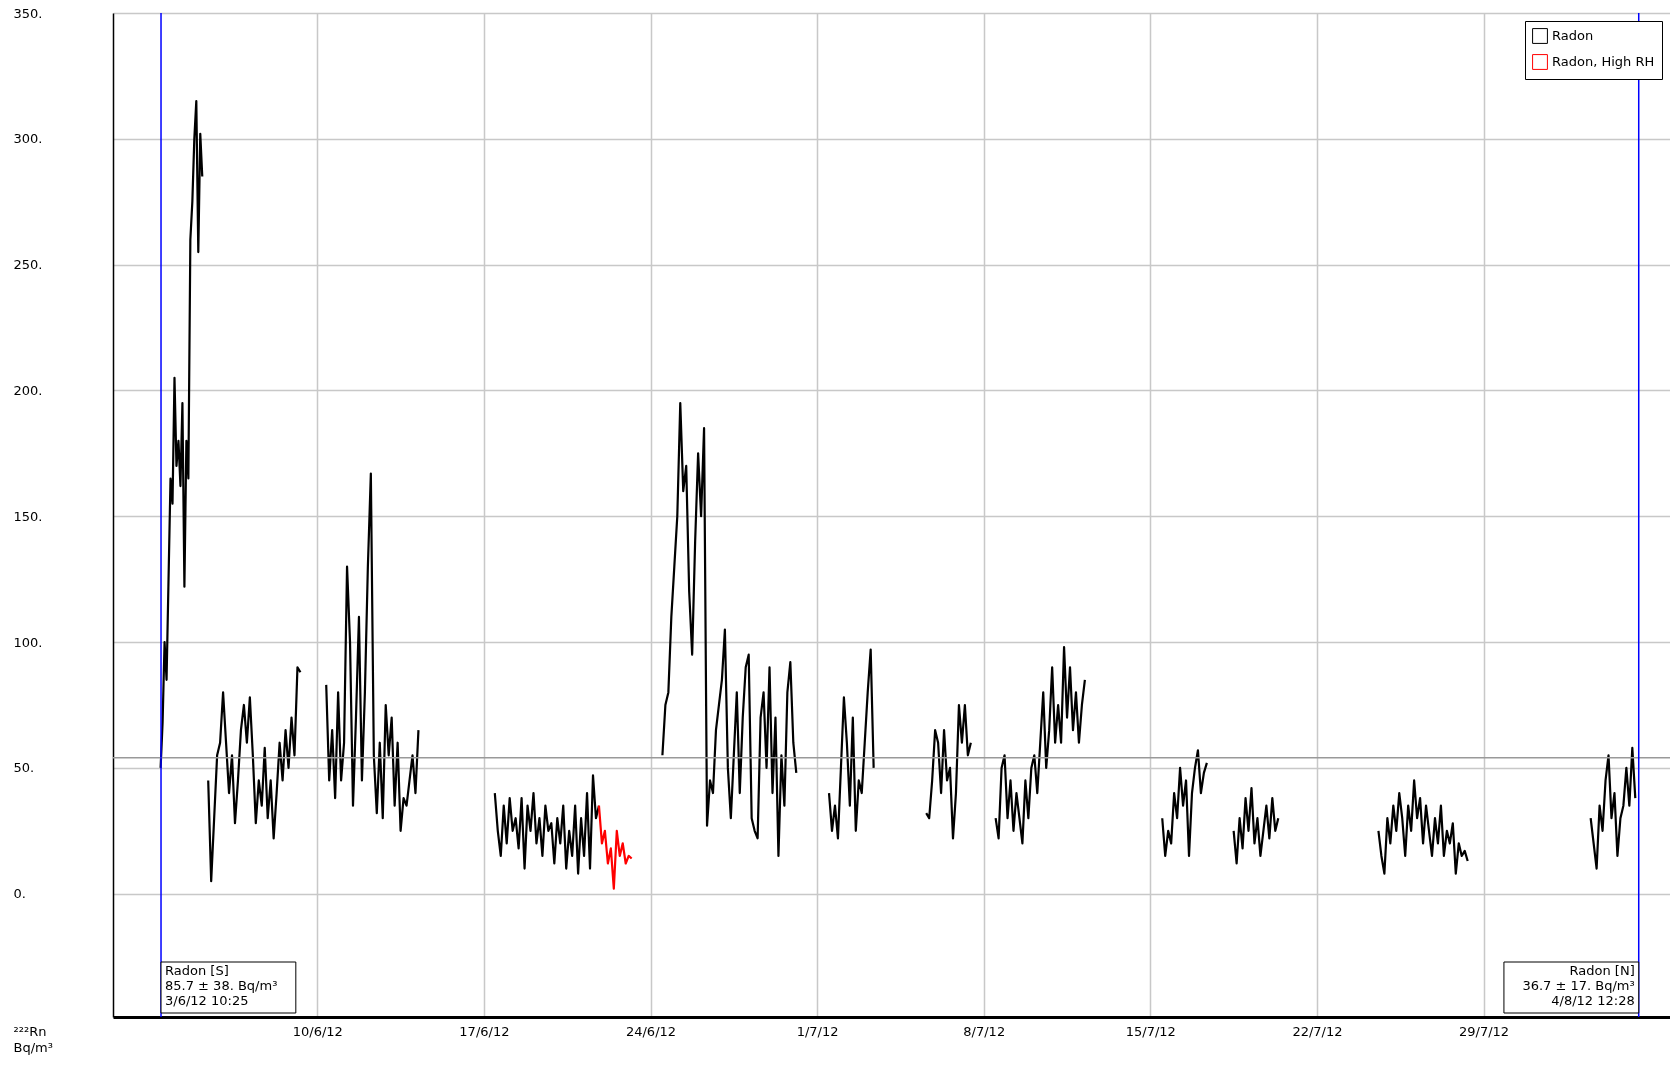 This screenshot has height=1083, width=1670. I want to click on y-axis-title: ²²²Rn Bq/m³, so click(33, 1039).